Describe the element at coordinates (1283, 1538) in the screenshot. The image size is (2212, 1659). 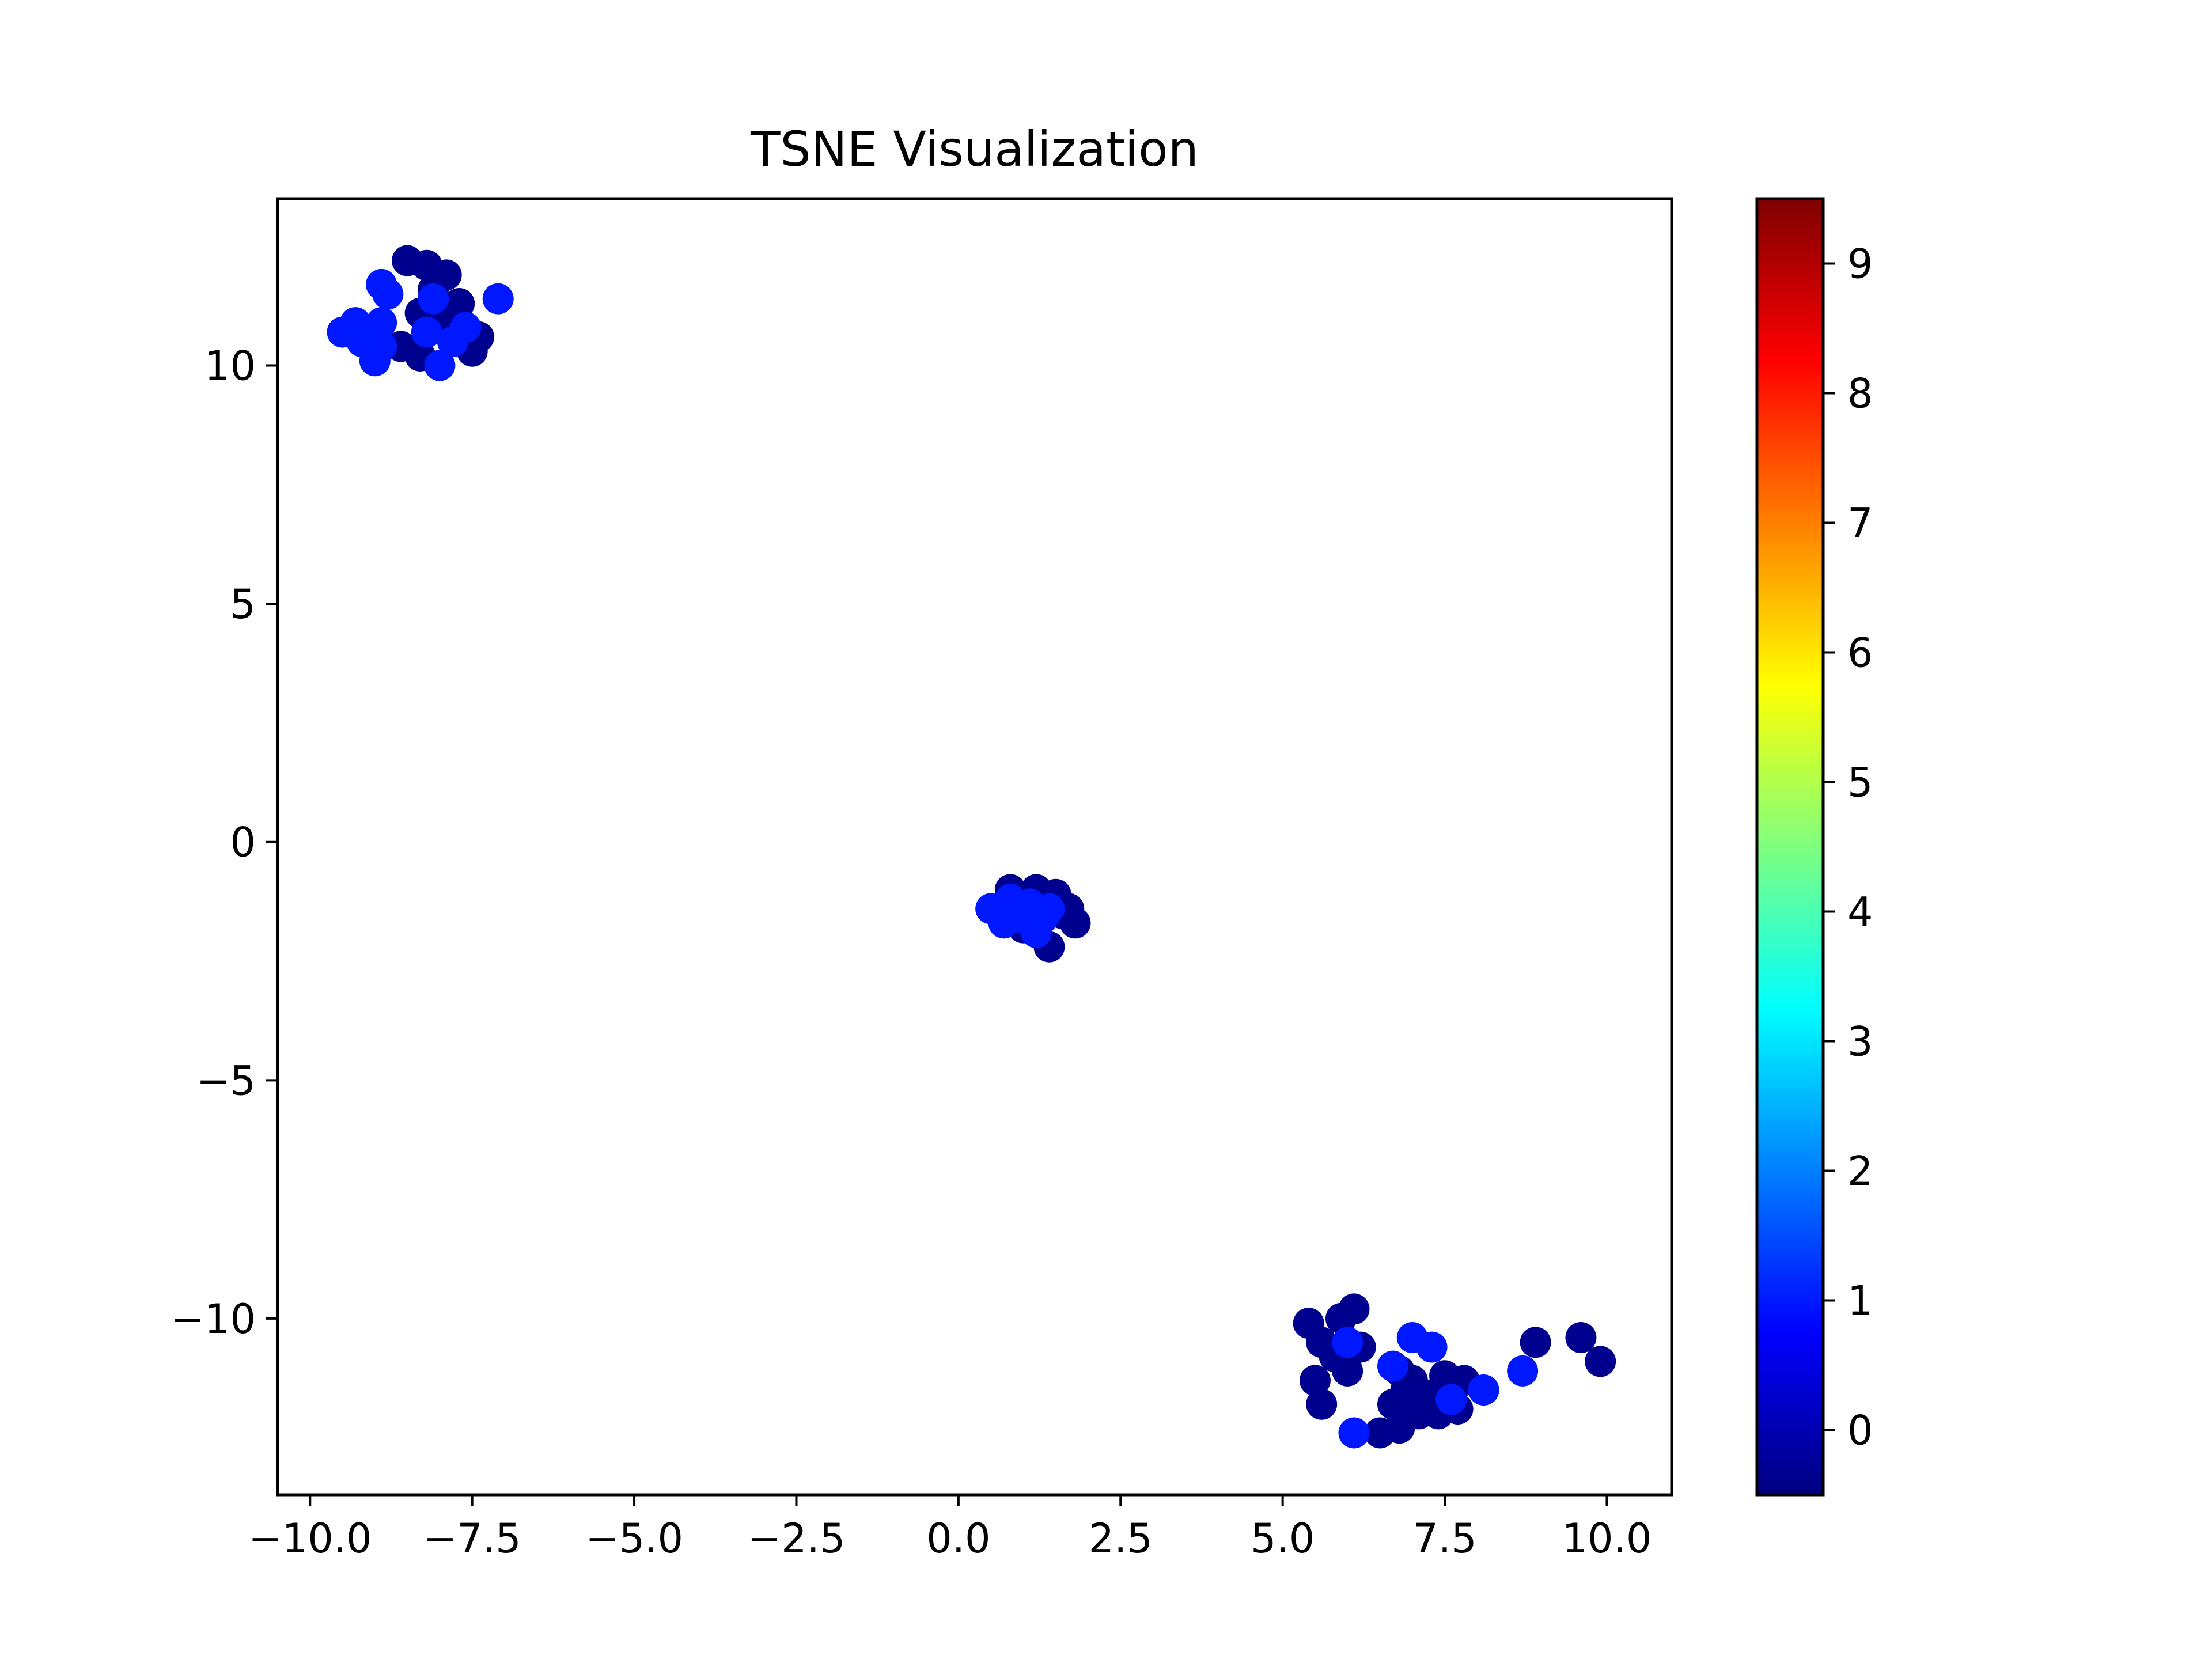
I see `x-tick-label: 5.0` at that location.